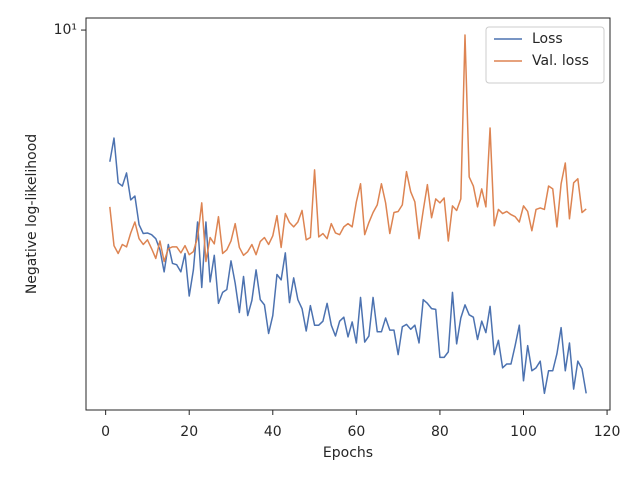 Image resolution: width=640 pixels, height=480 pixels. Describe the element at coordinates (356, 432) in the screenshot. I see `x-tick-label: 60` at that location.